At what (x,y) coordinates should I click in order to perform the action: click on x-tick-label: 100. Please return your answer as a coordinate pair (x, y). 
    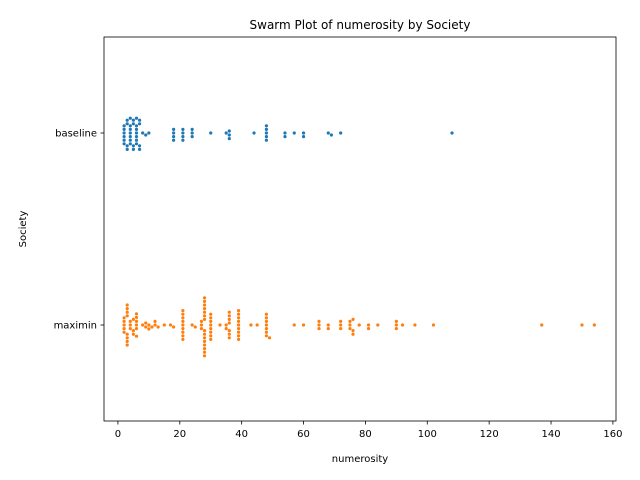
    Looking at the image, I should click on (427, 434).